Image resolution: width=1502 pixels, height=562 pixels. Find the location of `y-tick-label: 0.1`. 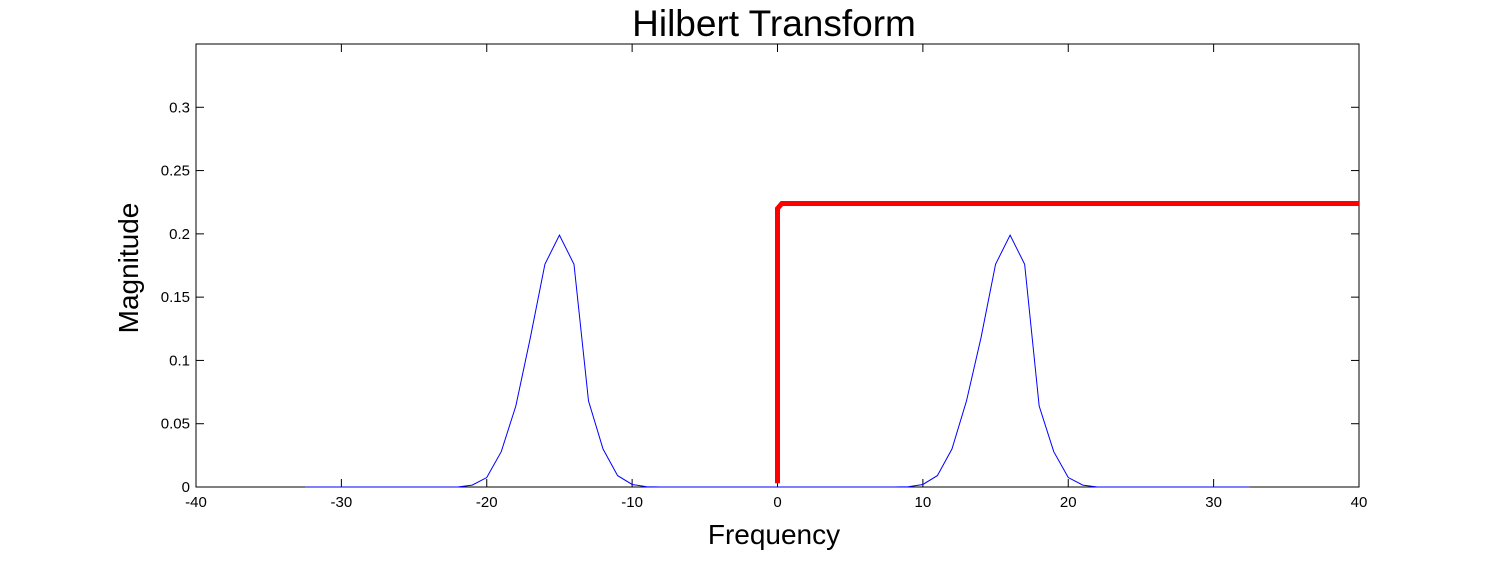

y-tick-label: 0.1 is located at coordinates (179, 360).